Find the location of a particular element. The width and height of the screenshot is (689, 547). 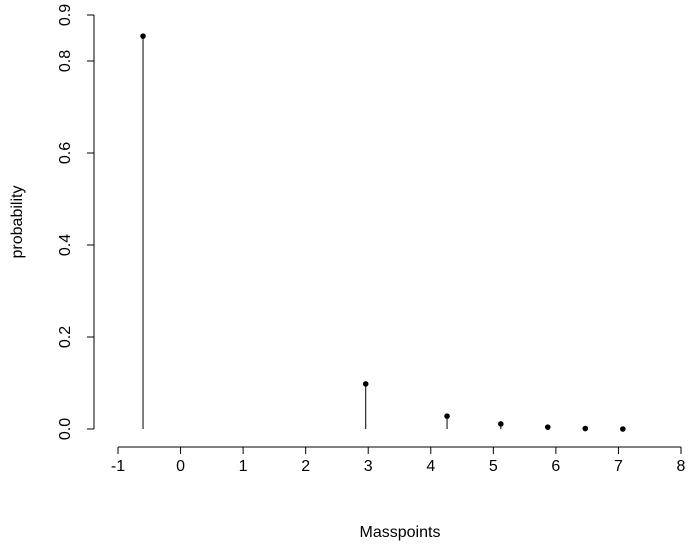

y-tick-label: 0.4 is located at coordinates (65, 245).